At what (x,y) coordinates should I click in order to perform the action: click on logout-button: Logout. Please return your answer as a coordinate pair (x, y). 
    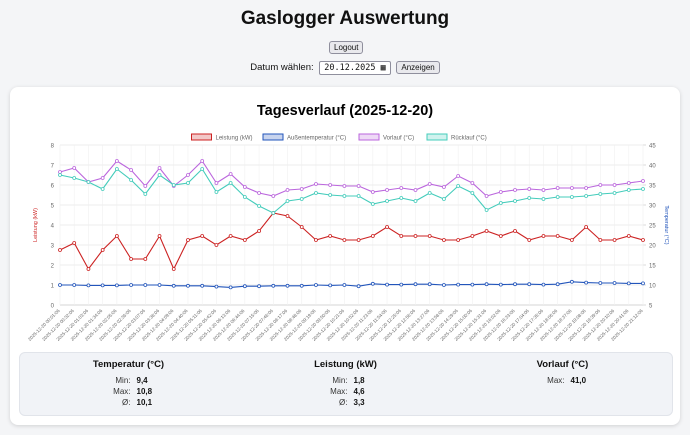
    Looking at the image, I should click on (346, 47).